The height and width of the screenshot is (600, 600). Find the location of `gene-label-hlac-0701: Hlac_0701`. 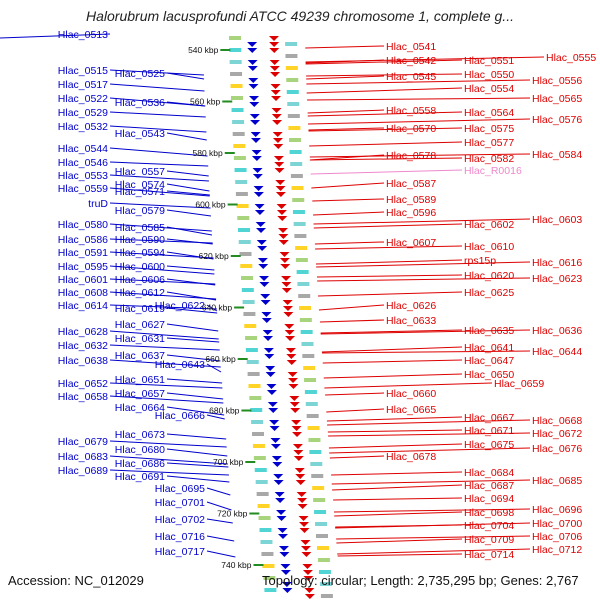

gene-label-hlac-0701: Hlac_0701 is located at coordinates (180, 503).